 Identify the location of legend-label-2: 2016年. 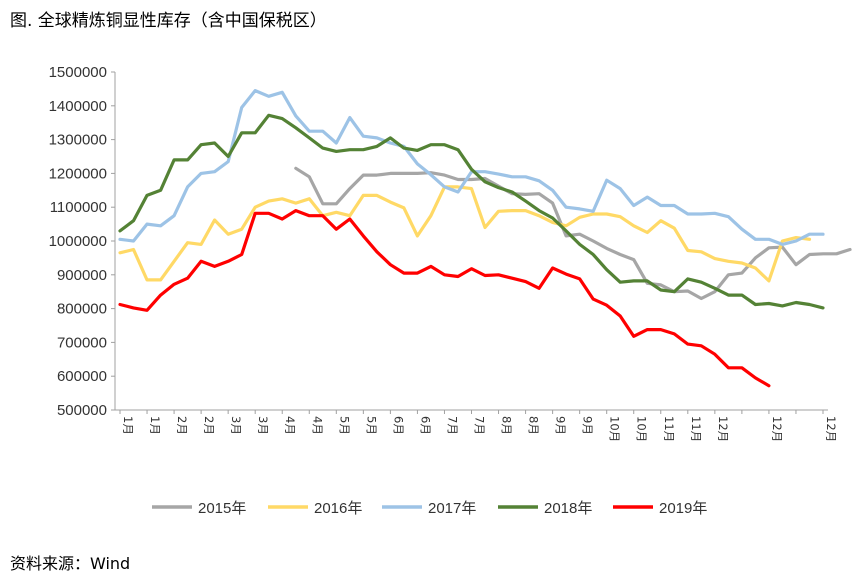
(338, 508).